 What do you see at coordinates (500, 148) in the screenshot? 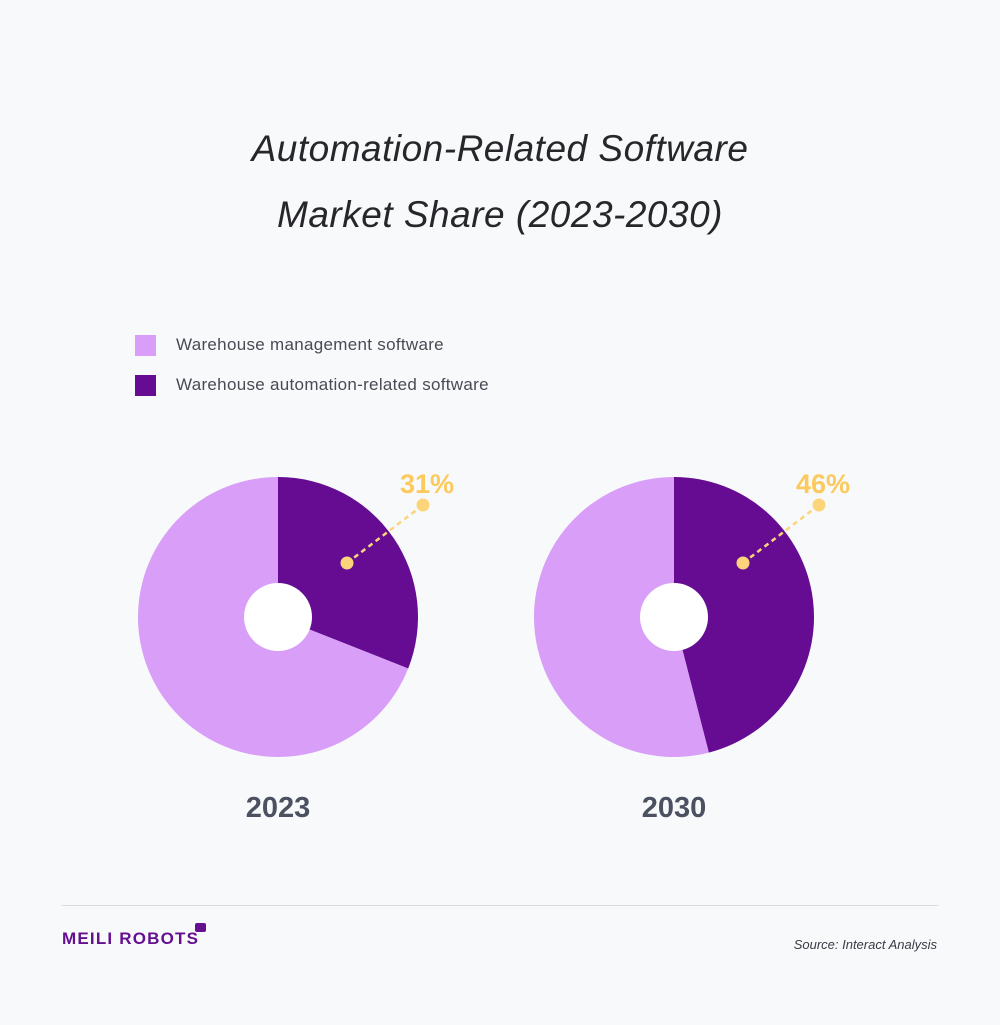
I see `chart-title-line-1: Automation-Related Software` at bounding box center [500, 148].